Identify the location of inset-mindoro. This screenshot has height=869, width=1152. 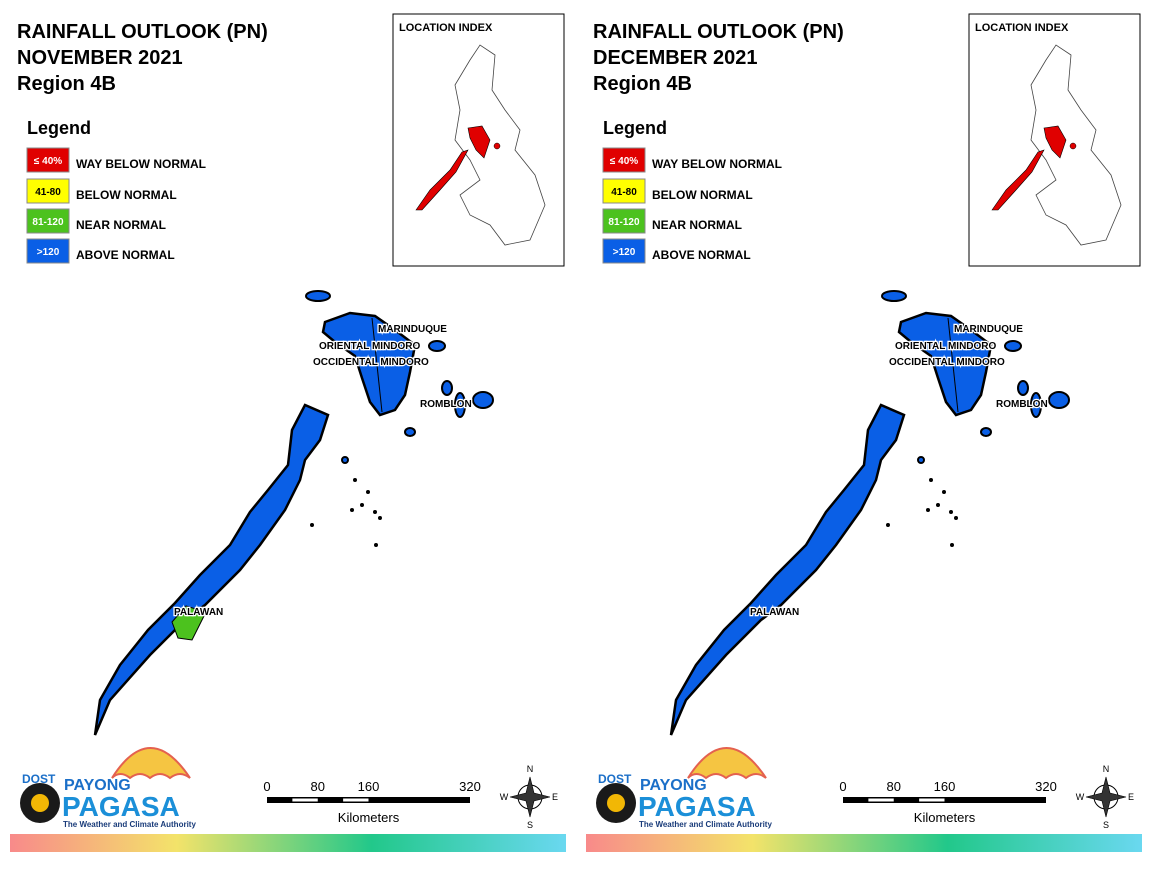
(1055, 142).